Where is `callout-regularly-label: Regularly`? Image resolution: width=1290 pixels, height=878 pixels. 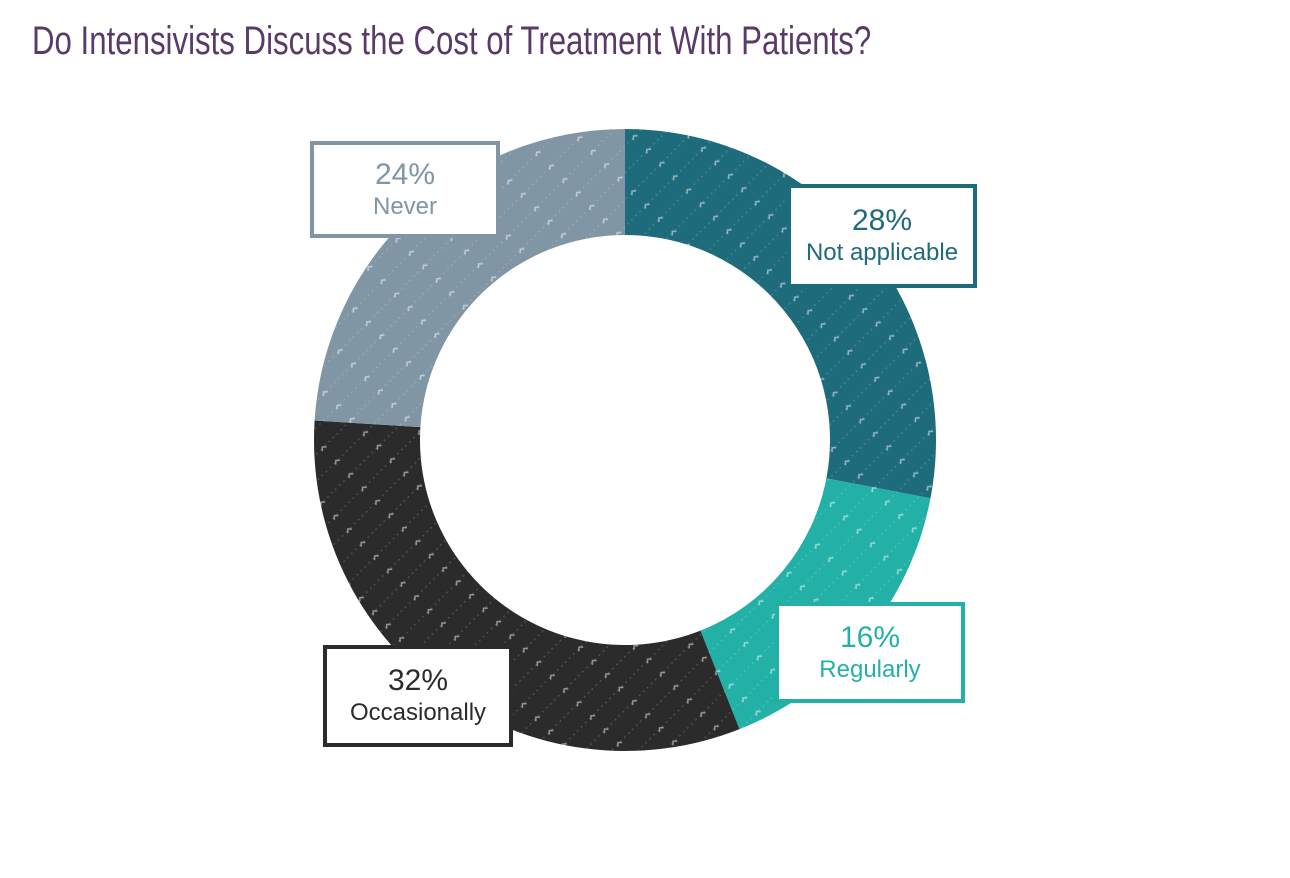 callout-regularly-label: Regularly is located at coordinates (870, 669).